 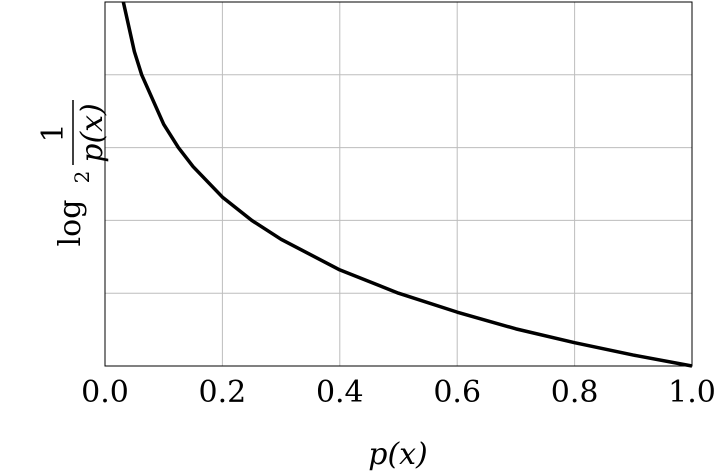 I want to click on y-axis-title-base: 2, so click(x=82, y=177).